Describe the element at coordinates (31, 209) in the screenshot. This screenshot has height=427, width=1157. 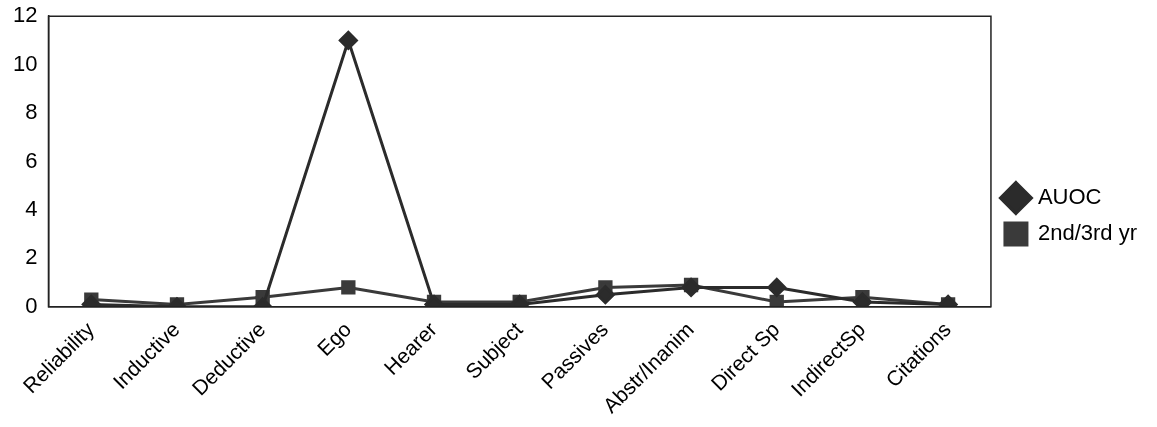
I see `y-tick-label: 4` at that location.